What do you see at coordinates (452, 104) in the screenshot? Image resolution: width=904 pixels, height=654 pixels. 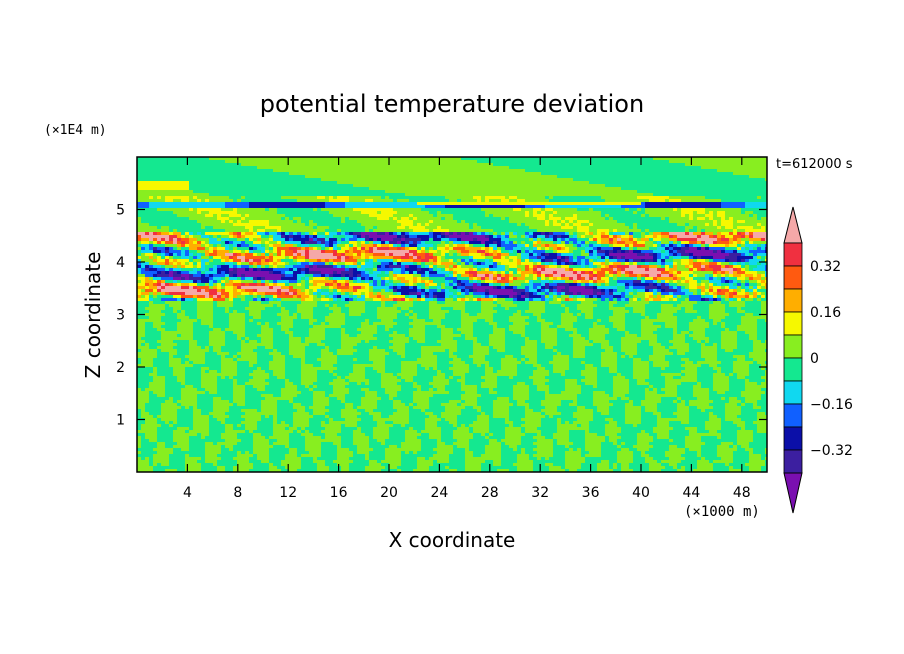 I see `chart-title: potential temperature deviation` at bounding box center [452, 104].